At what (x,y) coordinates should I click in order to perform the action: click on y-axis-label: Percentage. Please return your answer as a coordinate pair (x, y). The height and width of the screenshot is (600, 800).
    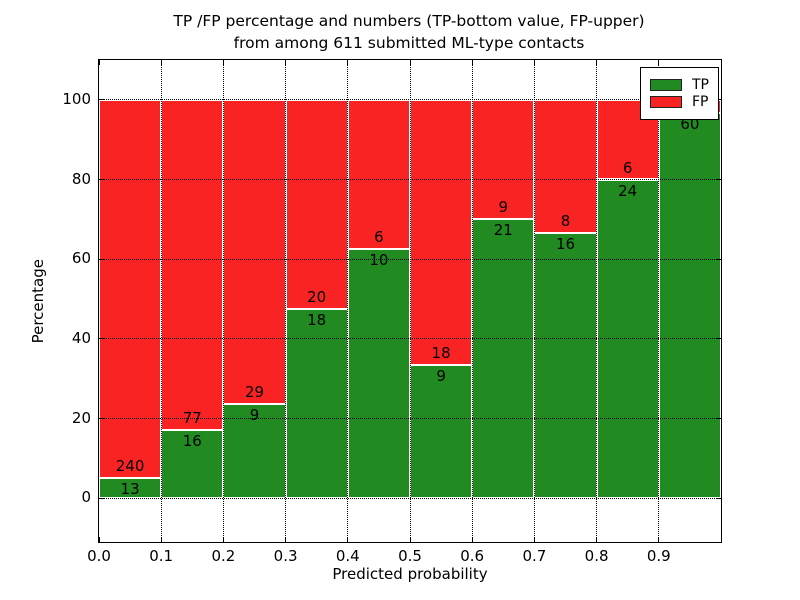
    Looking at the image, I should click on (38, 301).